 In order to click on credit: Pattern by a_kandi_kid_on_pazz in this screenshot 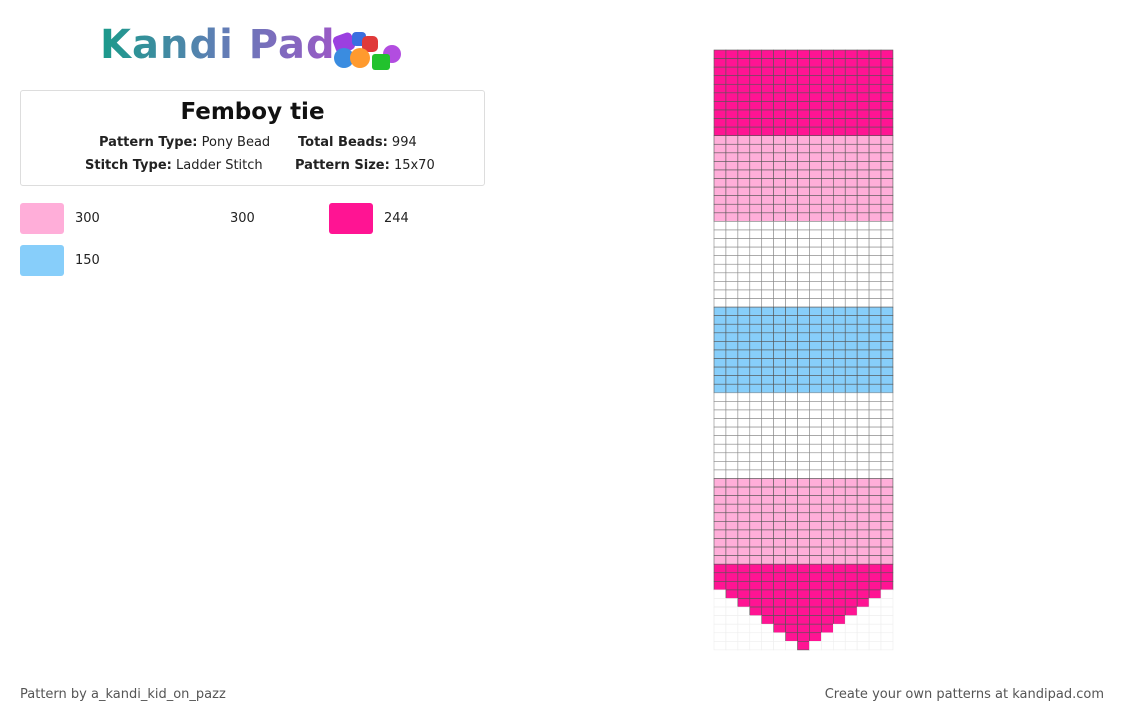, I will do `click(123, 694)`.